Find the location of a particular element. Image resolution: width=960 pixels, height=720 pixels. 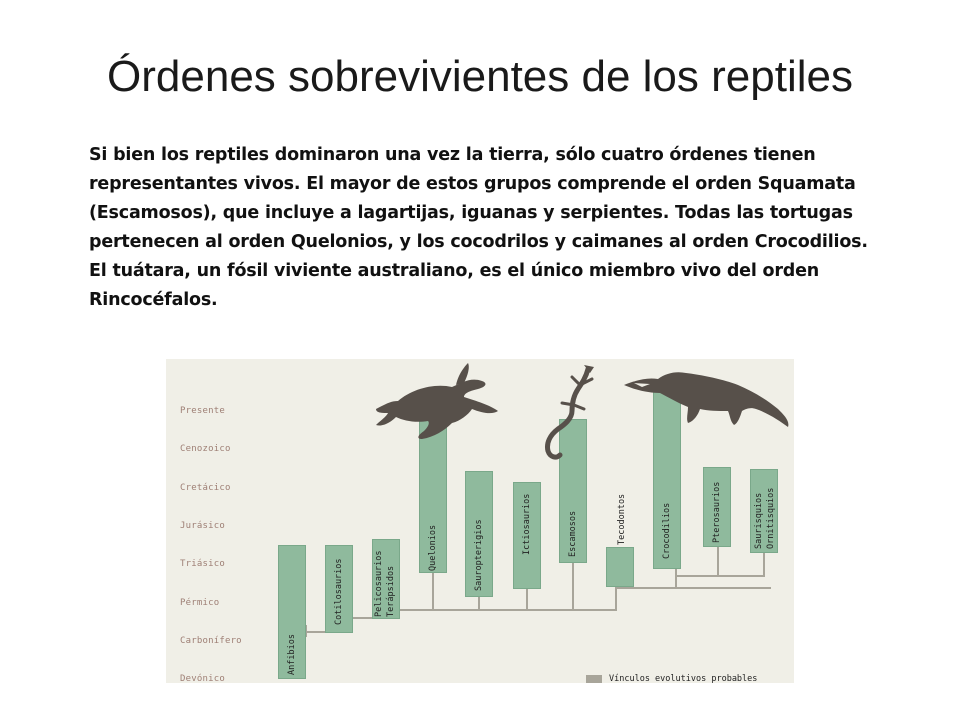

turtle-silhouette-icon is located at coordinates (437, 401).